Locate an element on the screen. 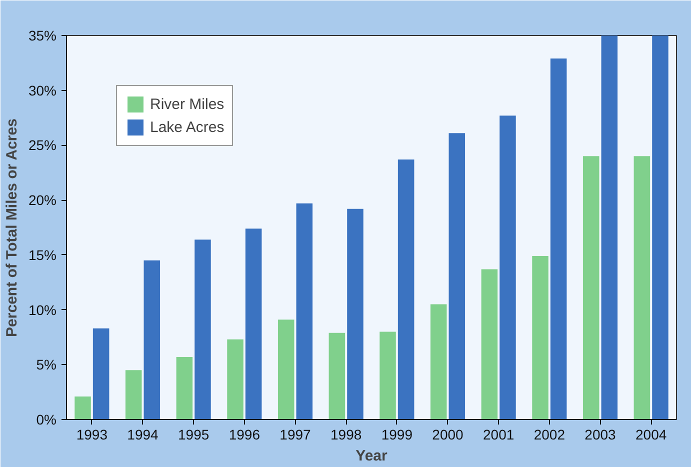 The image size is (691, 467). x-tick-label: 2002 is located at coordinates (550, 434).